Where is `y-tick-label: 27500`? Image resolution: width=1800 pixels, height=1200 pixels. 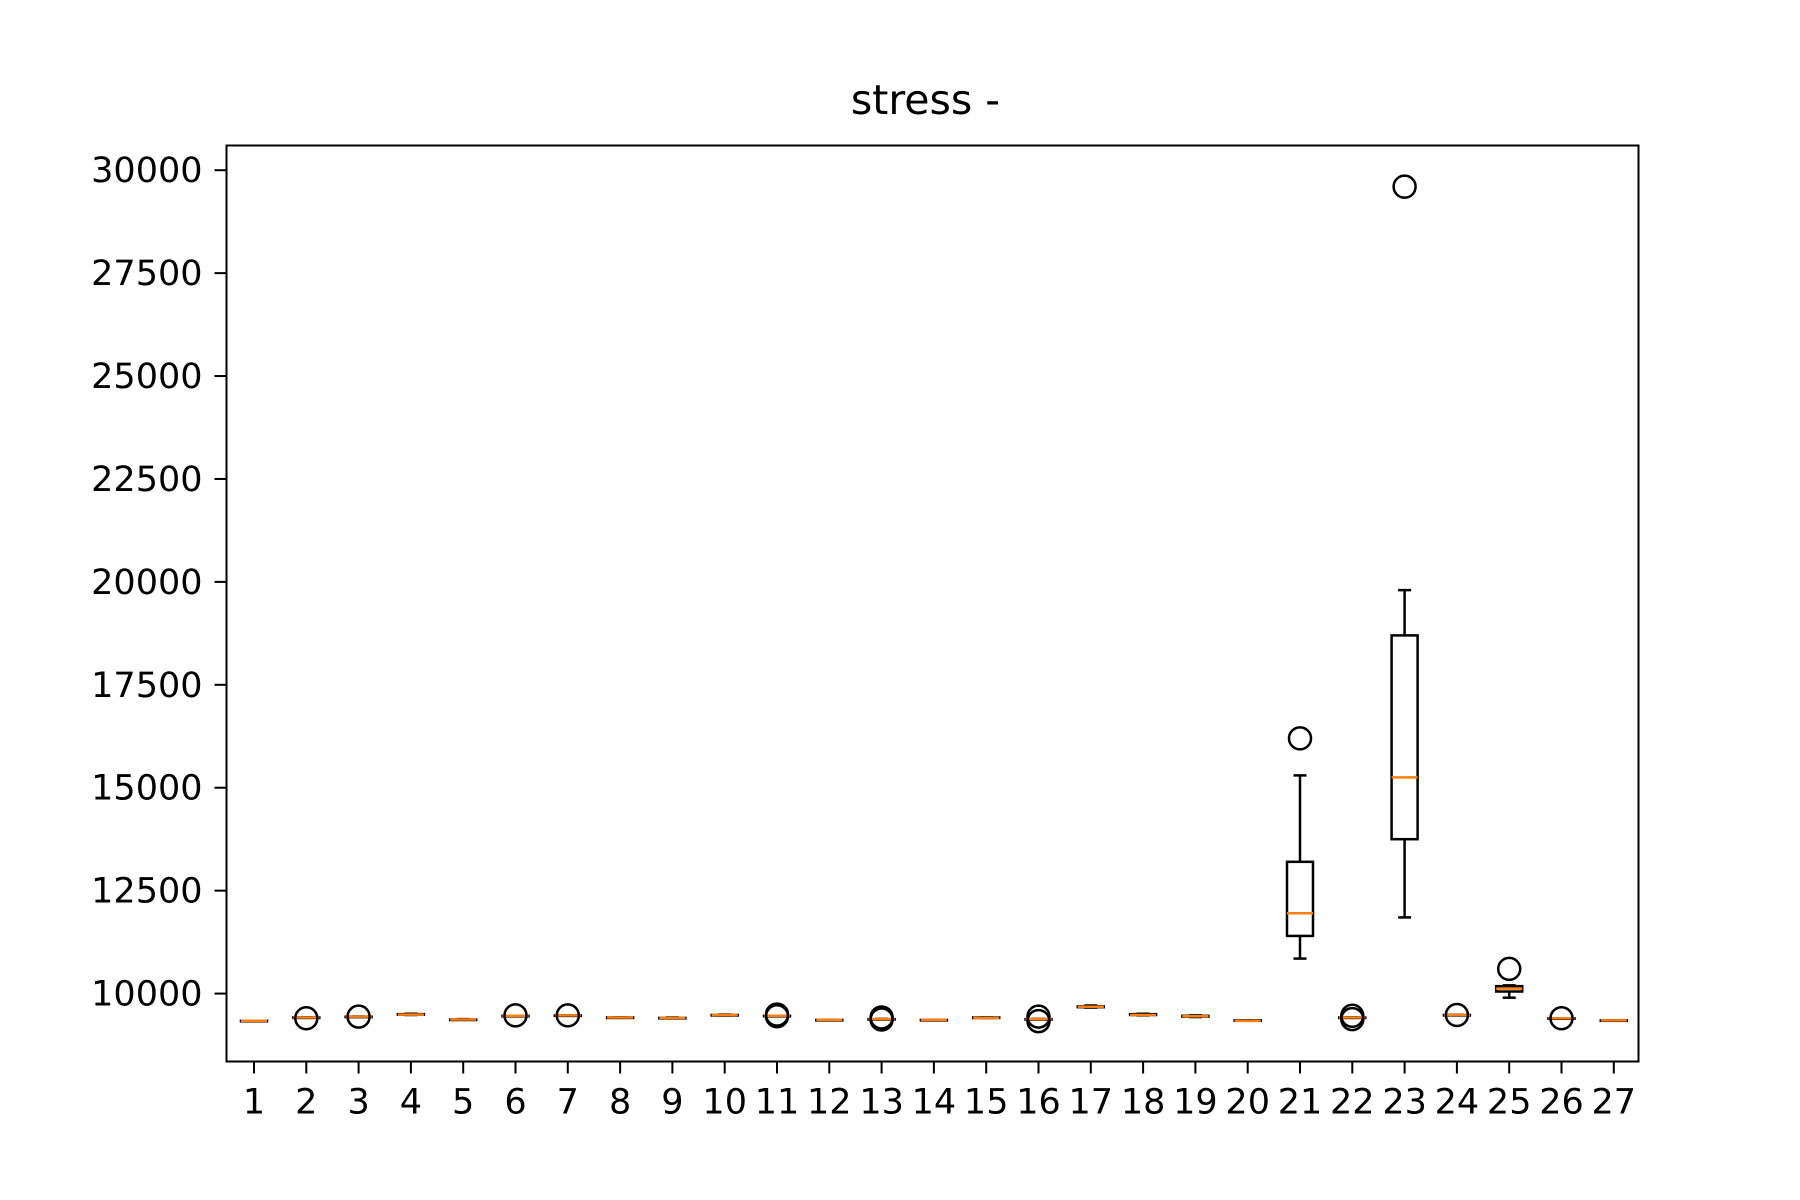
y-tick-label: 27500 is located at coordinates (146, 274).